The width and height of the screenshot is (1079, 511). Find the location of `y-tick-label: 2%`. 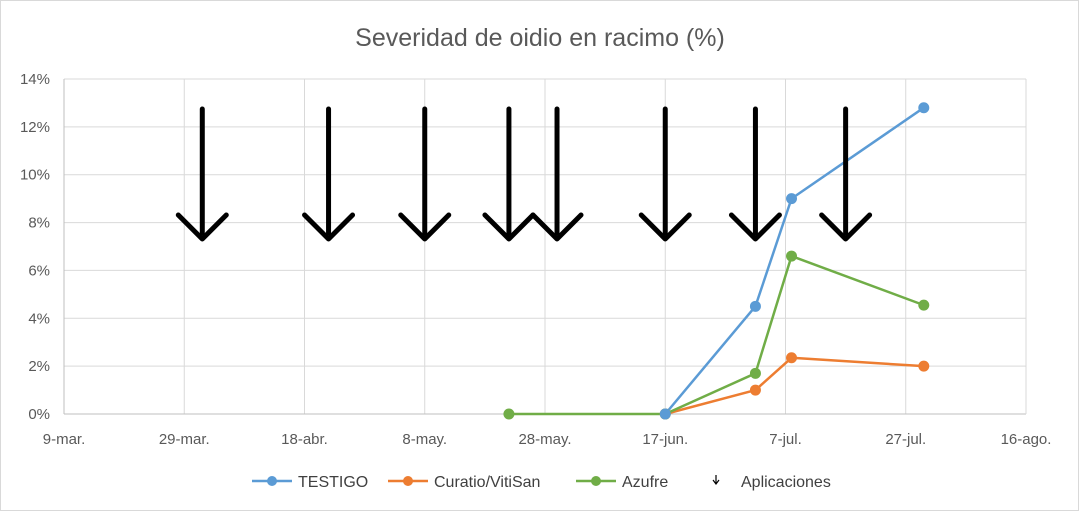

y-tick-label: 2% is located at coordinates (39, 366).